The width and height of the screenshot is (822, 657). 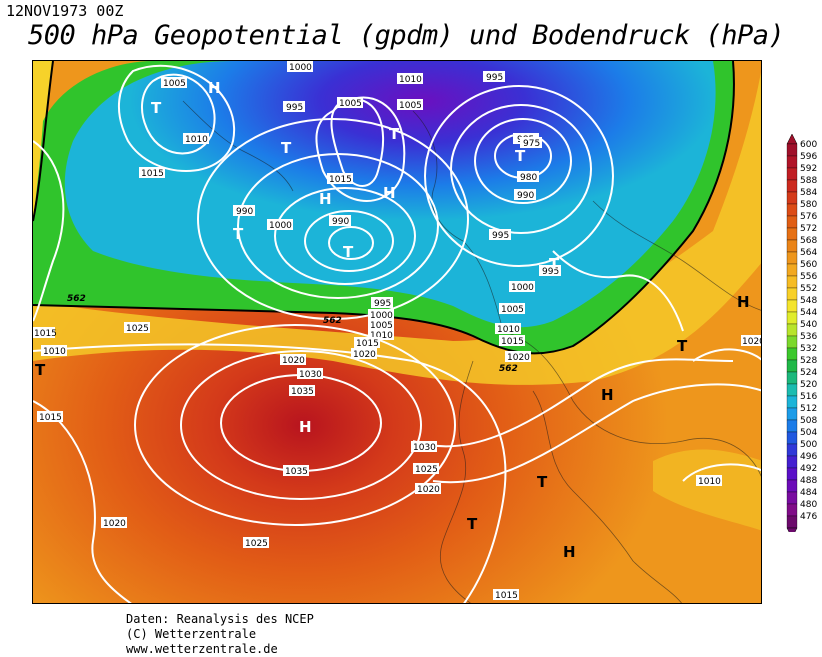 I want to click on map-datetime: 12NOV1973 00Z, so click(x=65, y=11).